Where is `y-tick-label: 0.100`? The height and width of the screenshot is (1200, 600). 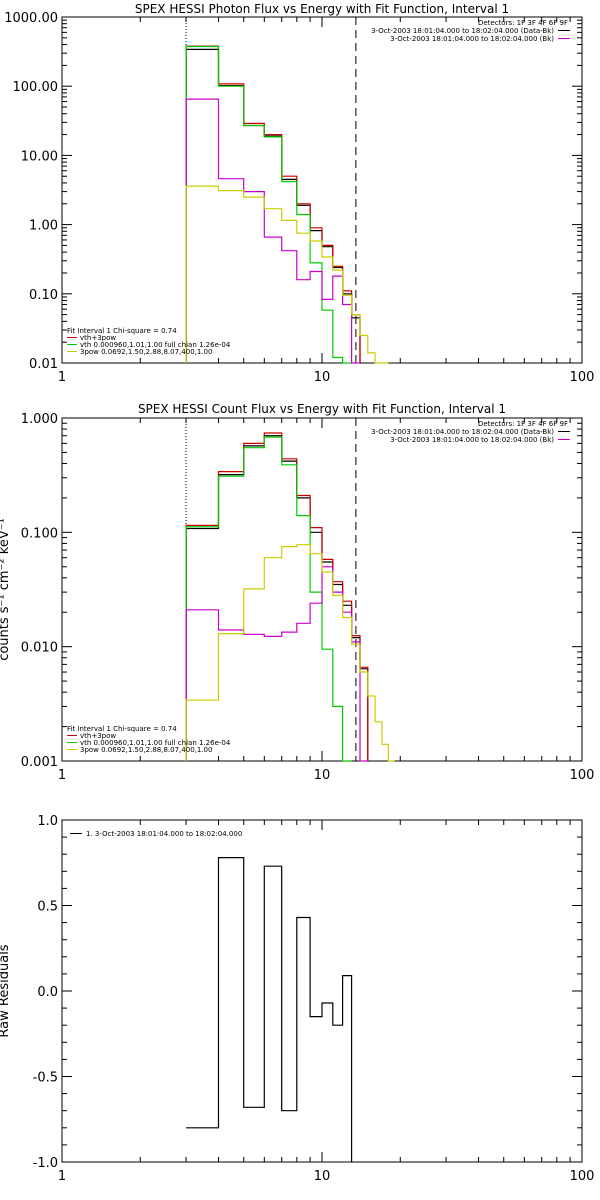
y-tick-label: 0.100 is located at coordinates (39, 533).